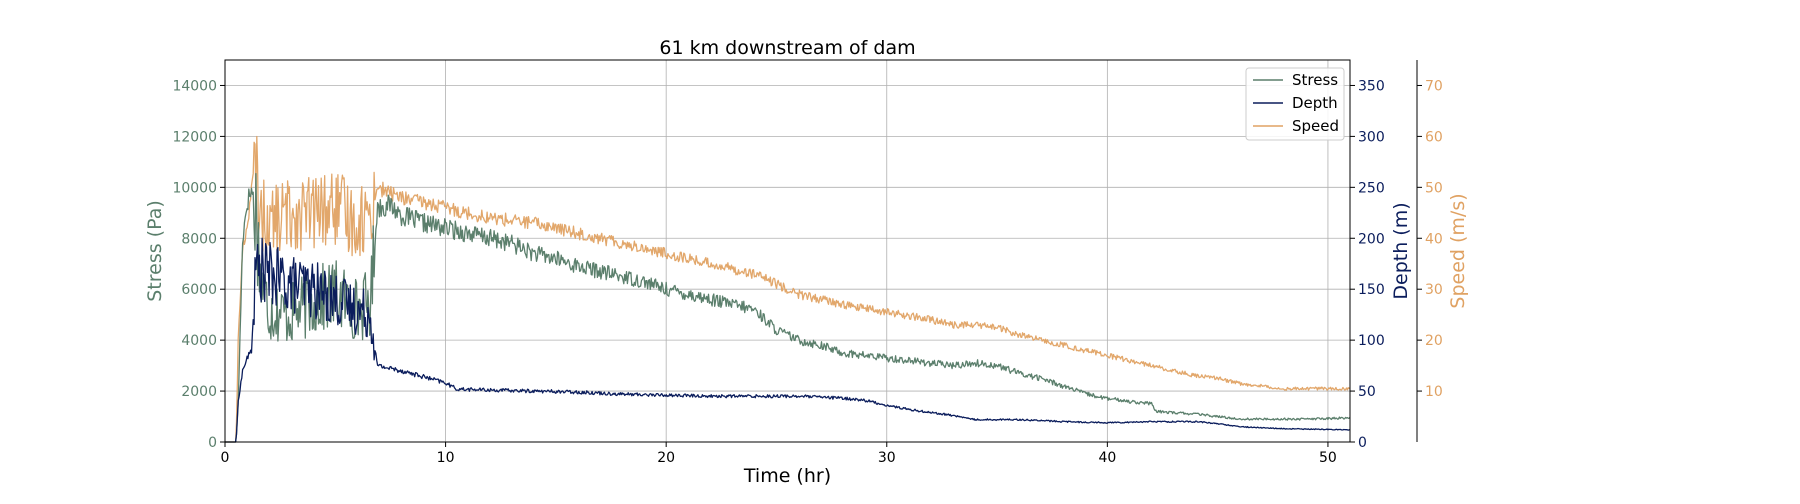 This screenshot has height=504, width=1800. What do you see at coordinates (1371, 137) in the screenshot?
I see `depth-tick-label: 300` at bounding box center [1371, 137].